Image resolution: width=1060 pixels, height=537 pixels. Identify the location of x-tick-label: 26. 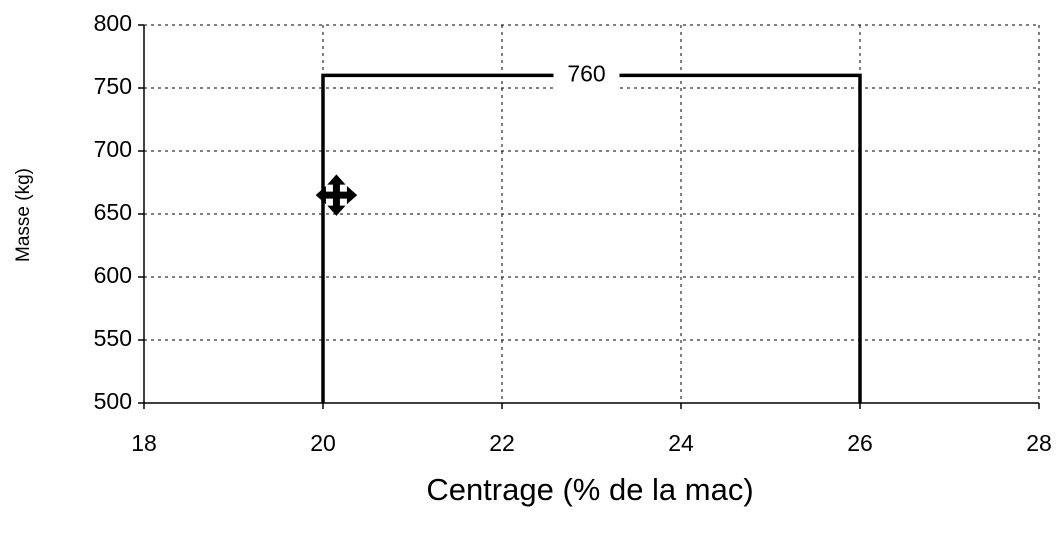
(860, 443).